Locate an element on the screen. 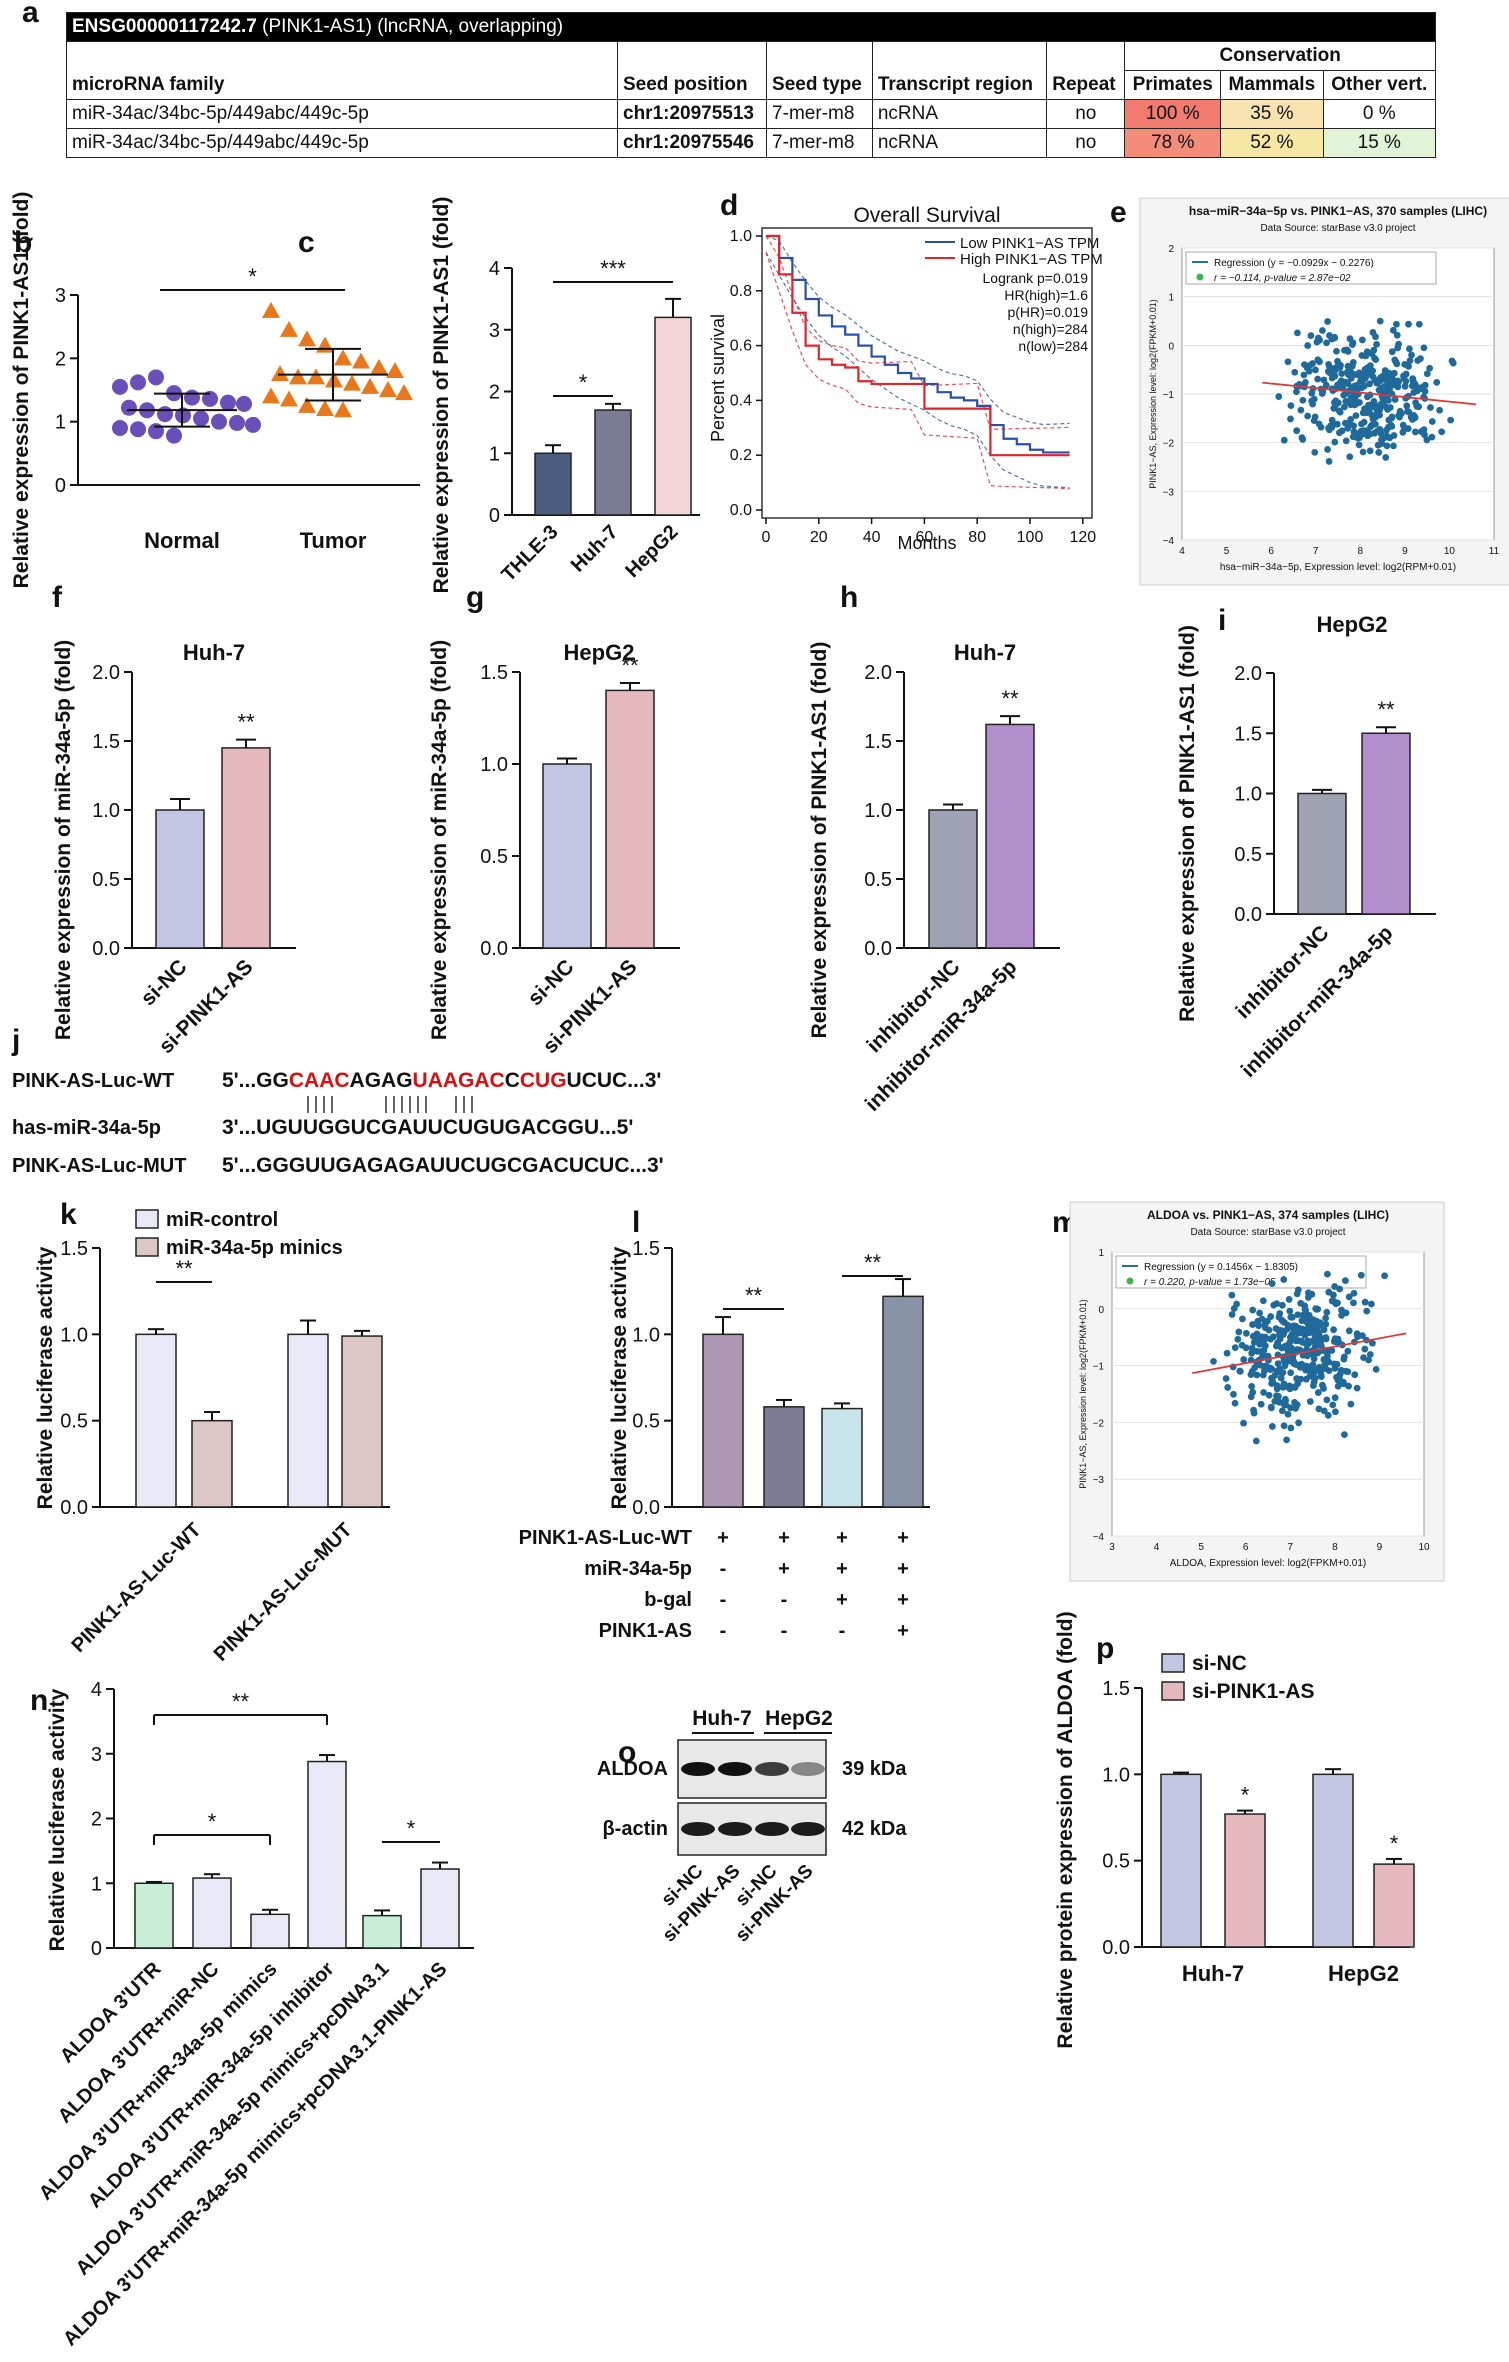  y-tick-label: 2.0 is located at coordinates (106, 673).